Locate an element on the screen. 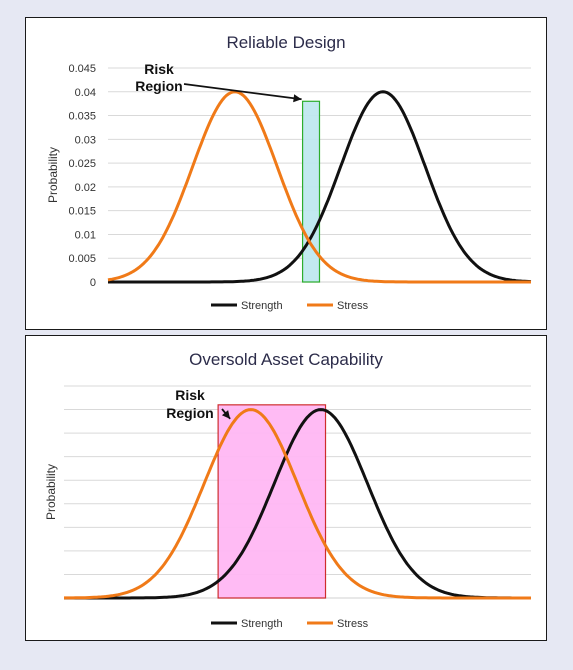 This screenshot has height=670, width=573. y-tick-label: 0.03 is located at coordinates (85, 140).